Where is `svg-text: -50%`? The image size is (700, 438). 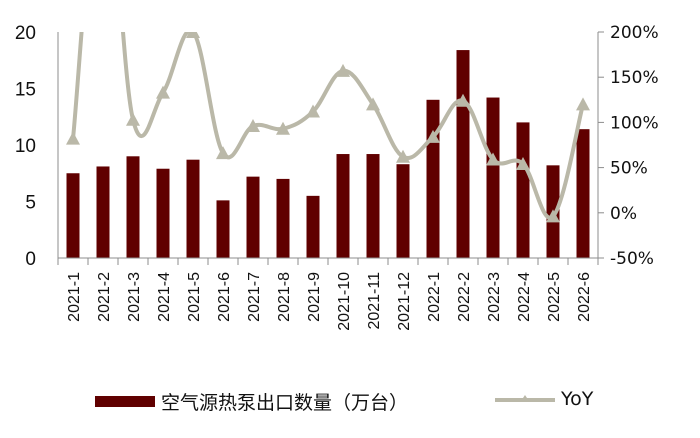 svg-text: -50% is located at coordinates (632, 259).